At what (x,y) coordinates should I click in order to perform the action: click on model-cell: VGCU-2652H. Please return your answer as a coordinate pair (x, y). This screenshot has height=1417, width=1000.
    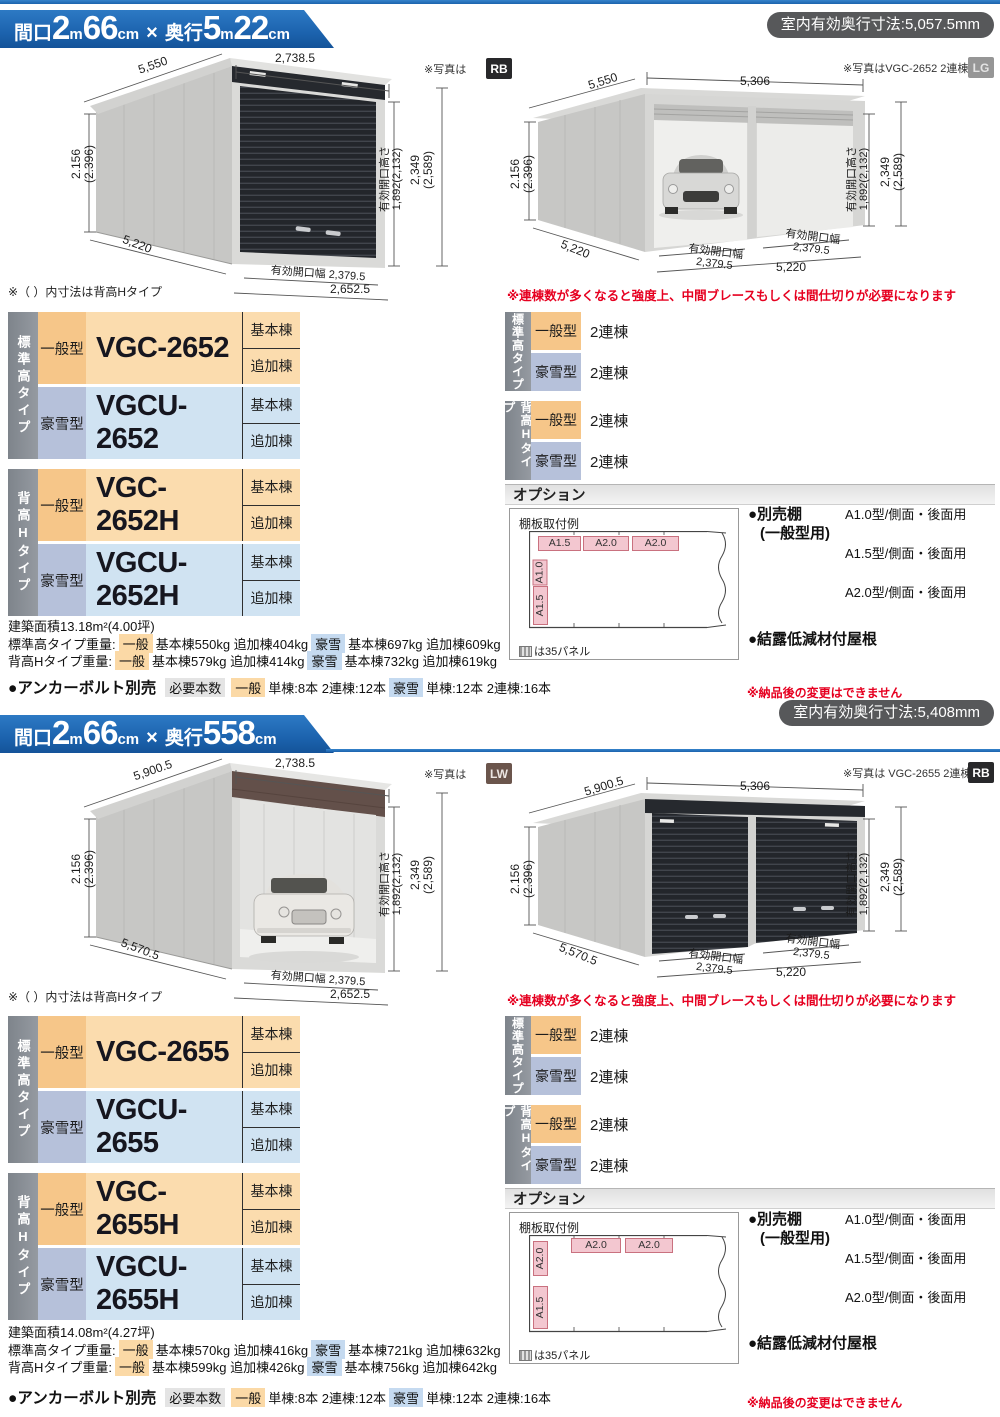
    Looking at the image, I should click on (164, 580).